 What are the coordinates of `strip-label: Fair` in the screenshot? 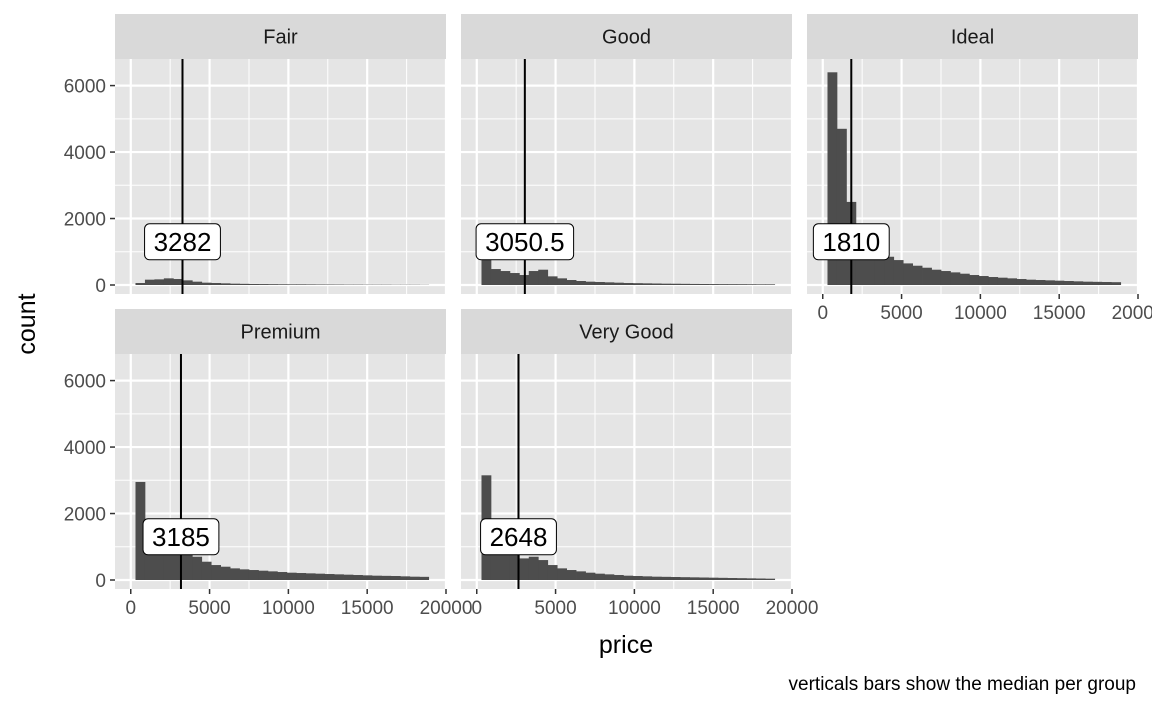 It's located at (280, 38).